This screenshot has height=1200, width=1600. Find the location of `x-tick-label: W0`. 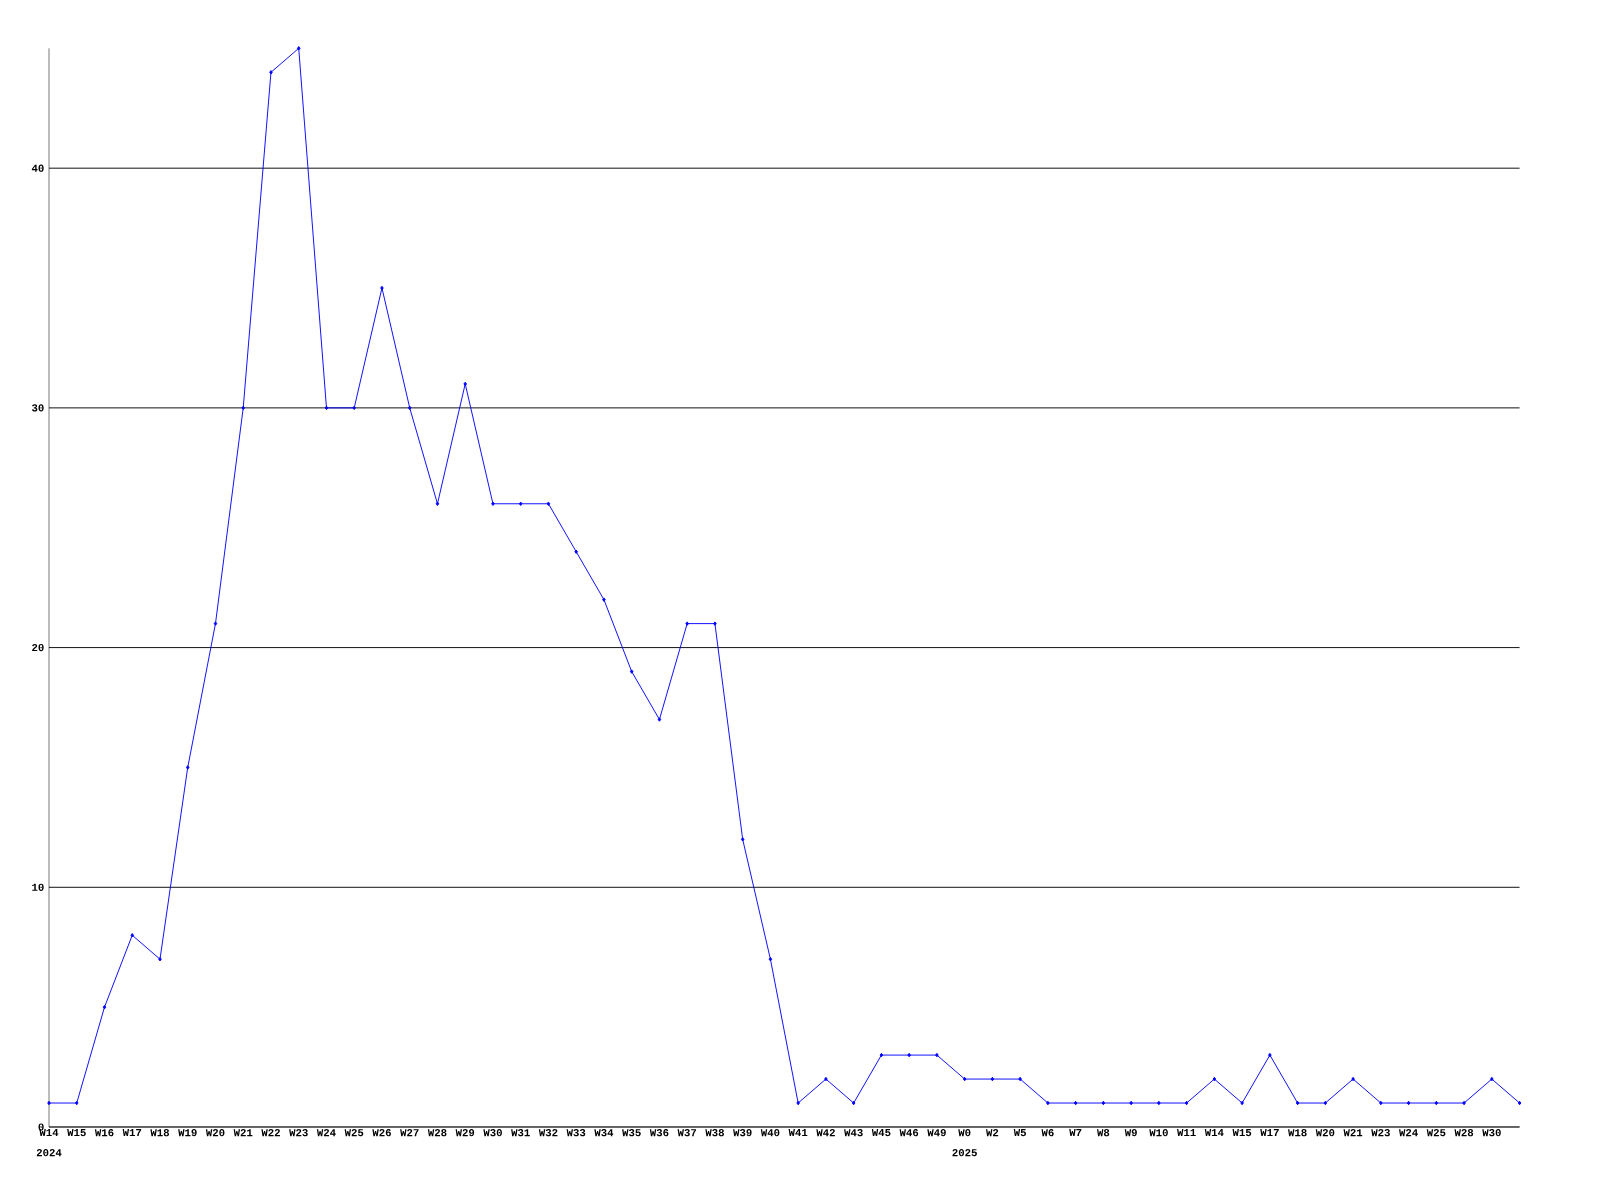

x-tick-label: W0 is located at coordinates (964, 1133).